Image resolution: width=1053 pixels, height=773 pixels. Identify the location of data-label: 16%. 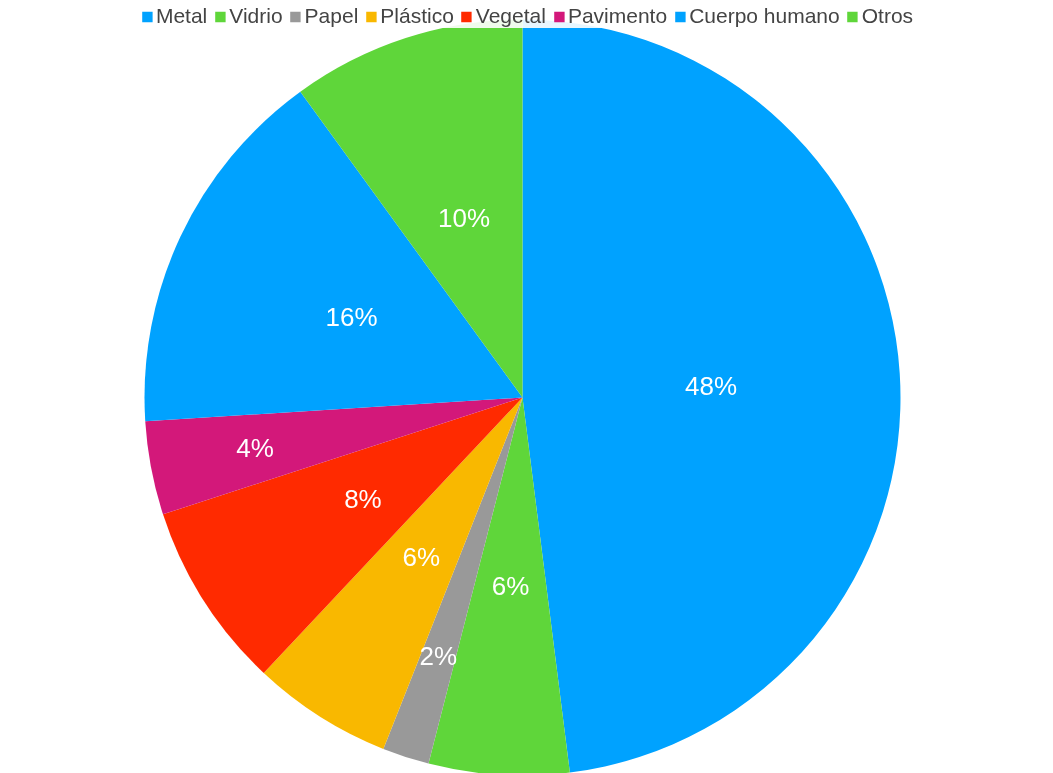
(351, 317).